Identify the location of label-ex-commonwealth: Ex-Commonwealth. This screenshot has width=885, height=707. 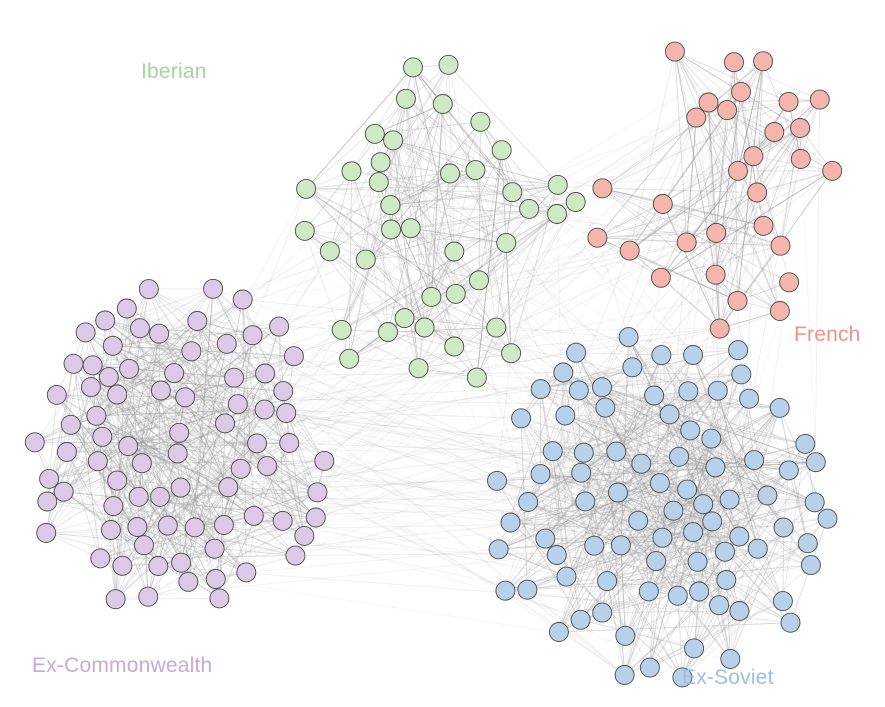
(122, 665).